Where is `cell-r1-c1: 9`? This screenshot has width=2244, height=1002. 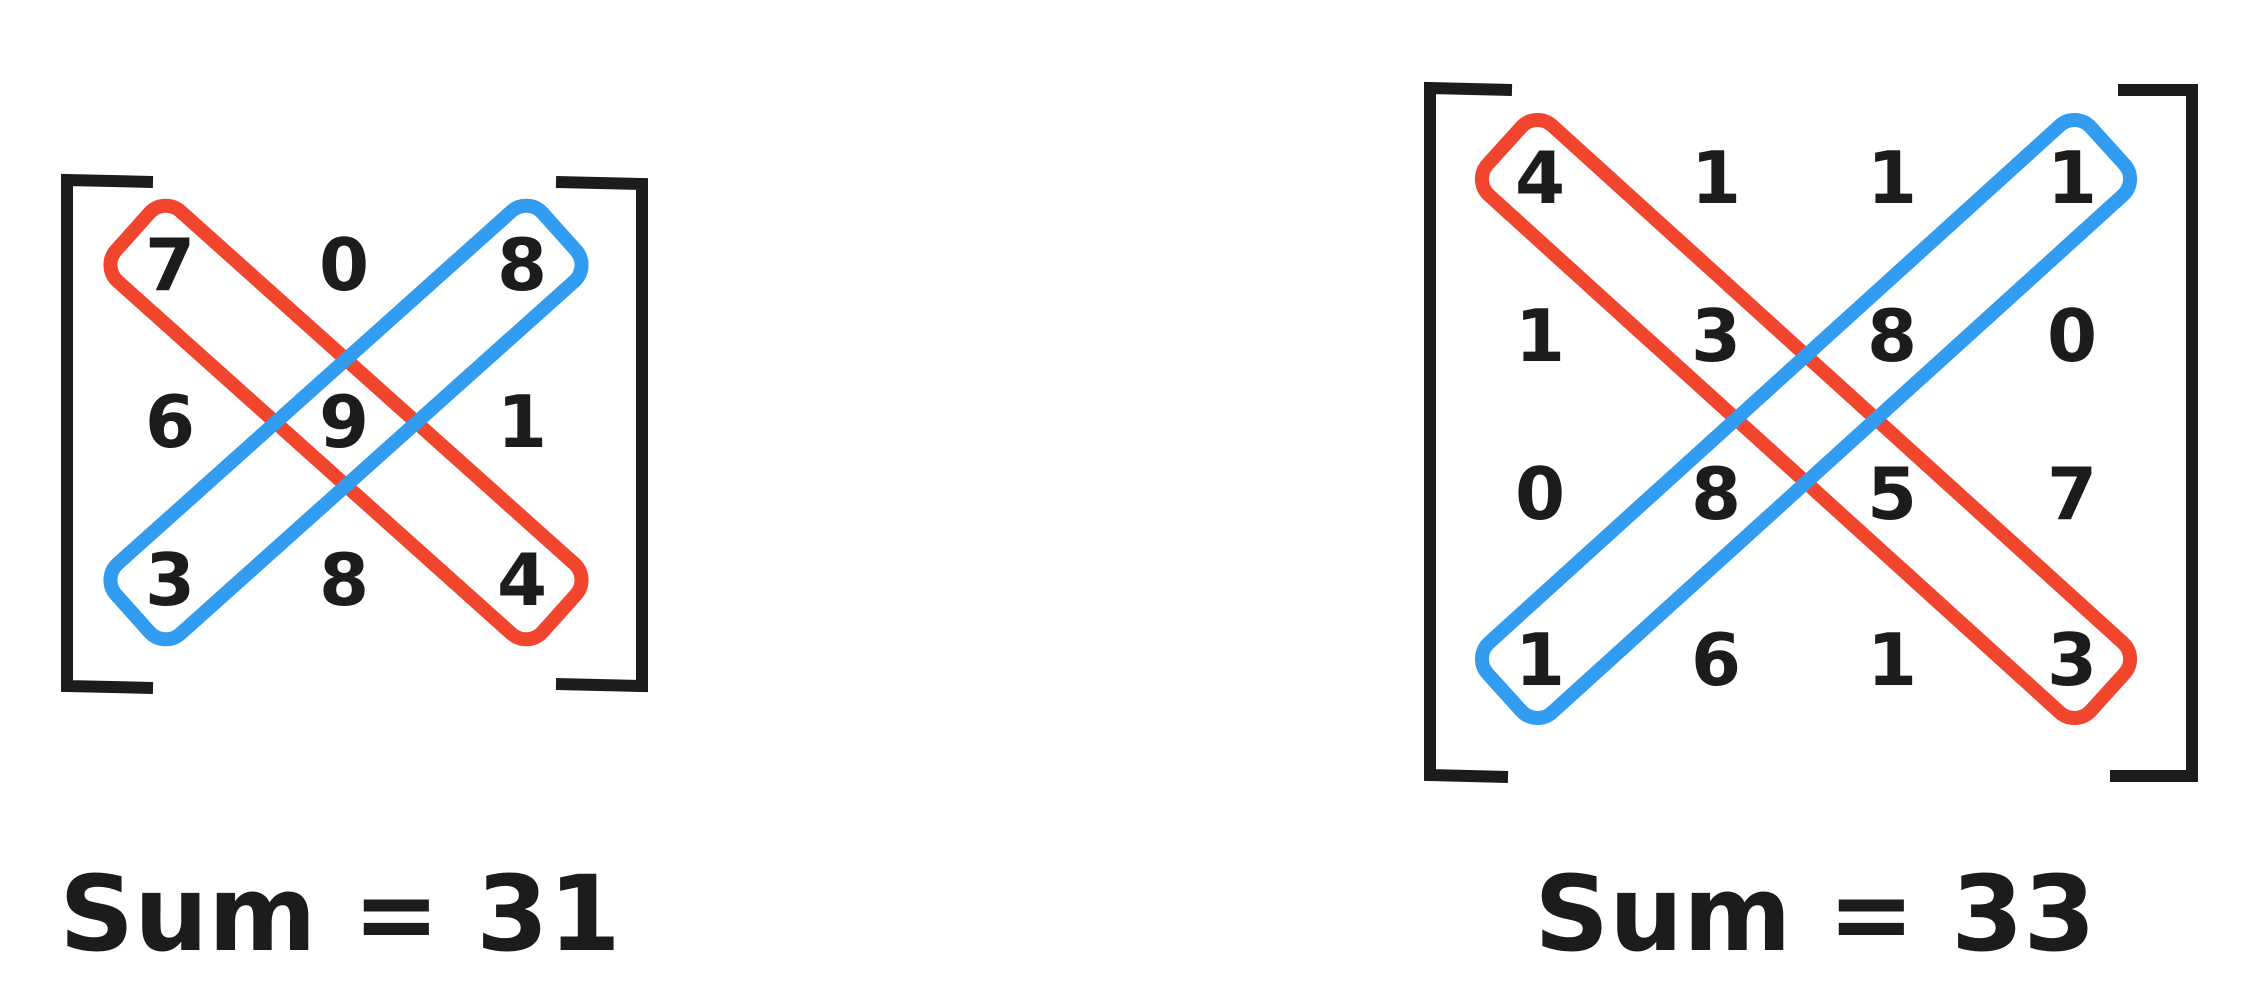
cell-r1-c1: 9 is located at coordinates (344, 422).